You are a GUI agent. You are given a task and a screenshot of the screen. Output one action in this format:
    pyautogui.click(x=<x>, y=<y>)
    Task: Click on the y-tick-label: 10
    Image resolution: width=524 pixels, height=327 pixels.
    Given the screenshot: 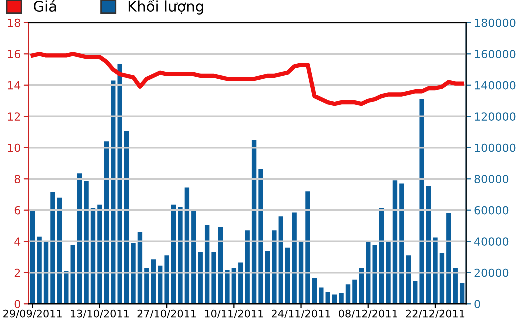 What is the action you would take?
    pyautogui.click(x=14, y=148)
    